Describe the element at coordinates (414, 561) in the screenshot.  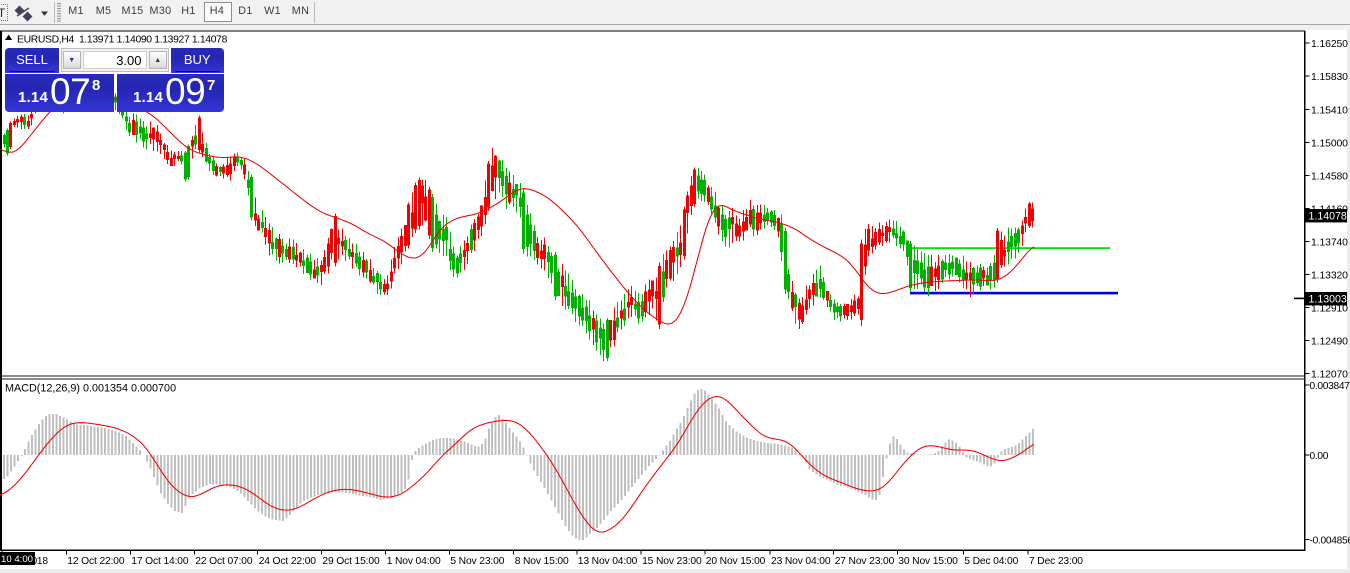
I see `svg-text: 1 Nov 04:00` at that location.